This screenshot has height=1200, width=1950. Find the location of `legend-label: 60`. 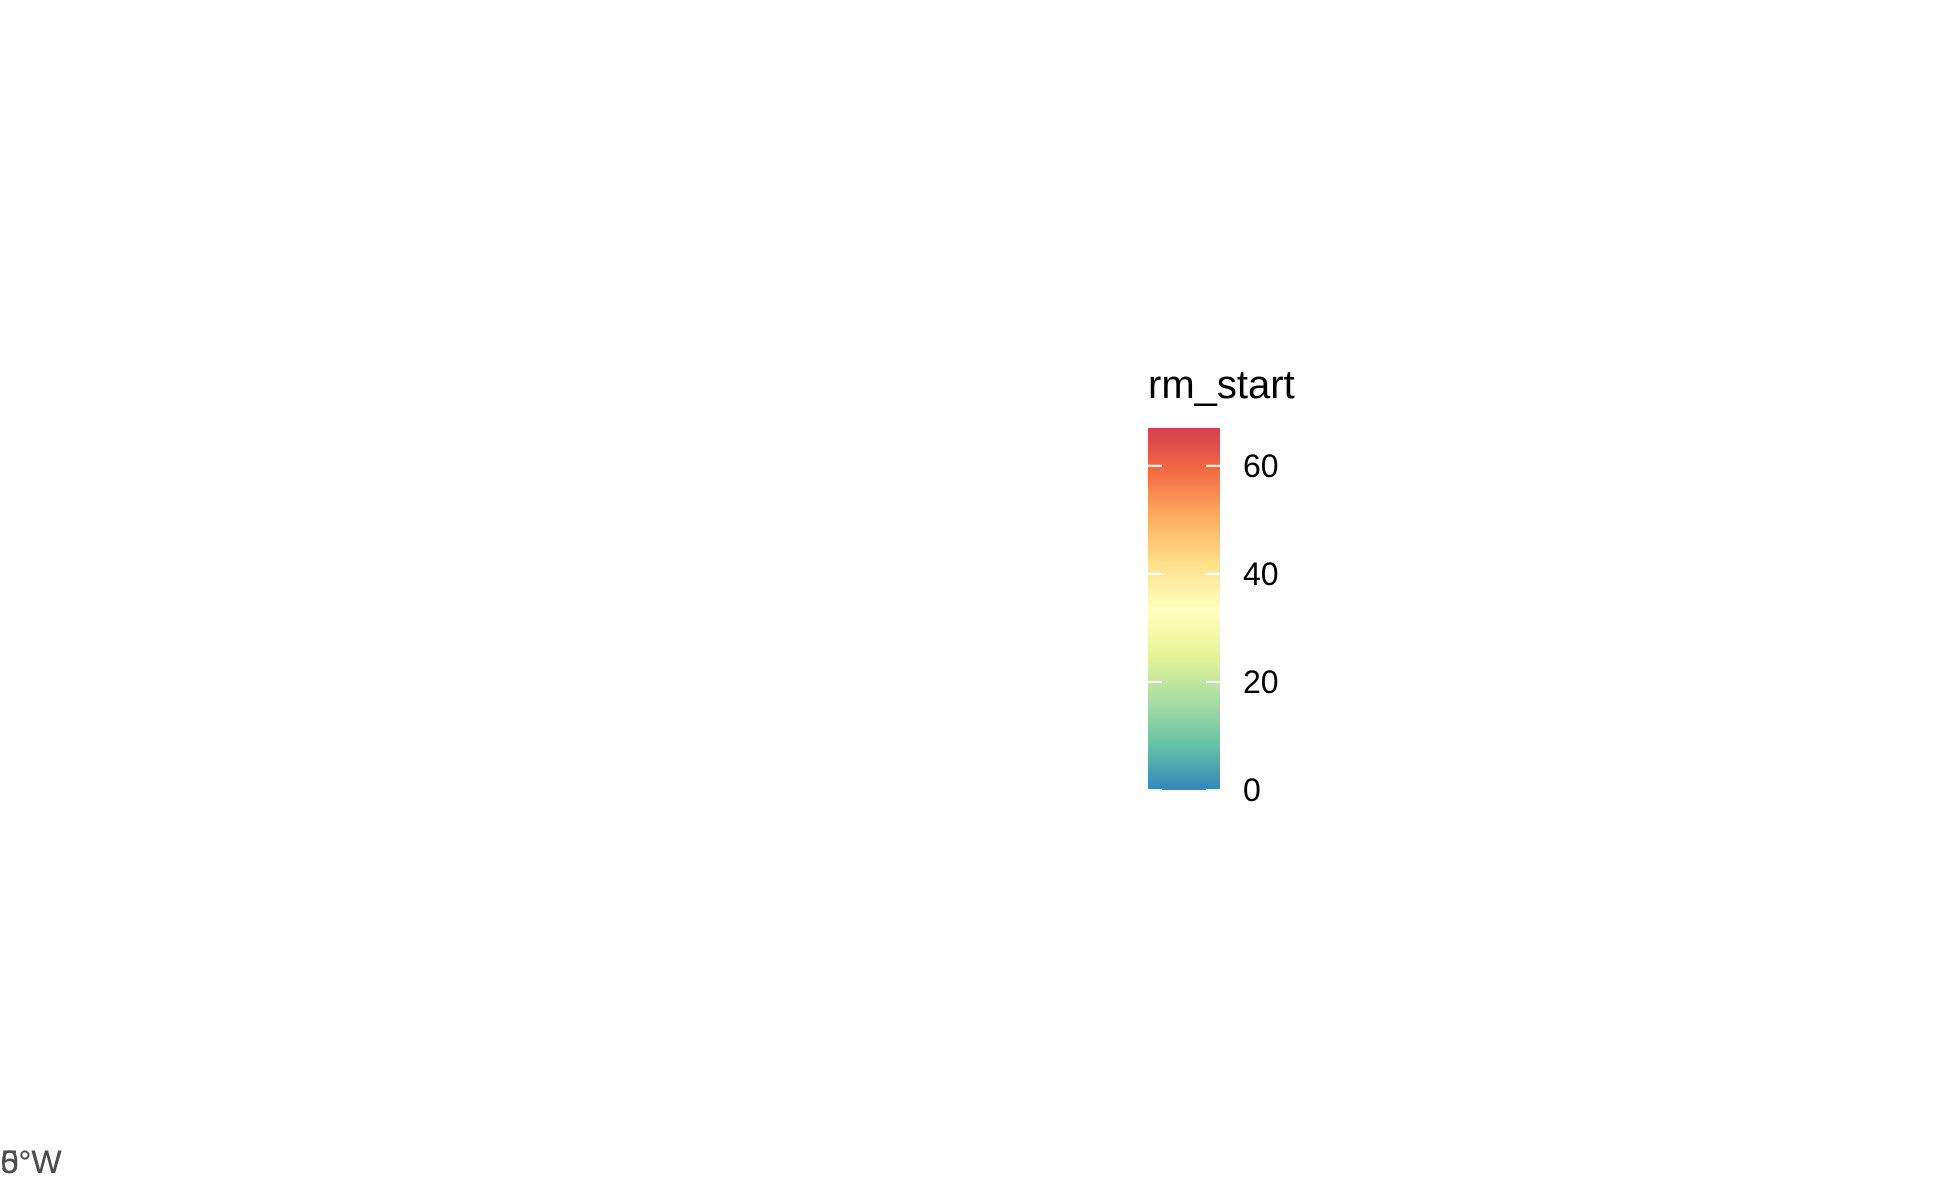

legend-label: 60 is located at coordinates (1261, 466).